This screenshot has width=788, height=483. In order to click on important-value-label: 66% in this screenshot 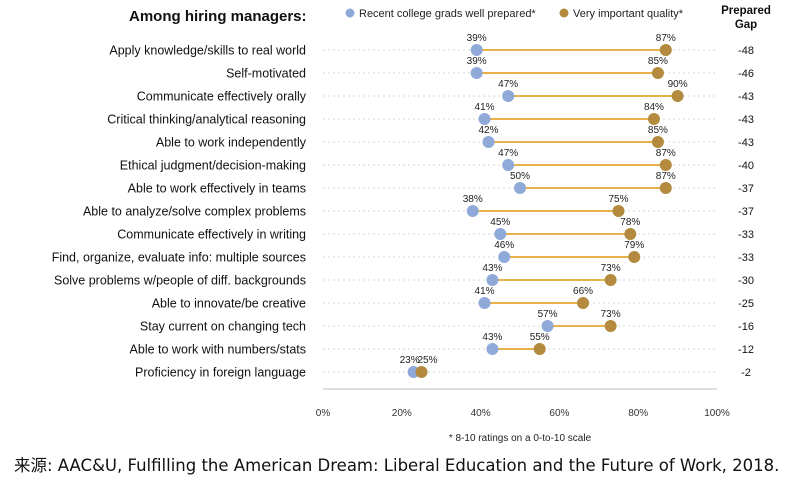, I will do `click(583, 291)`.